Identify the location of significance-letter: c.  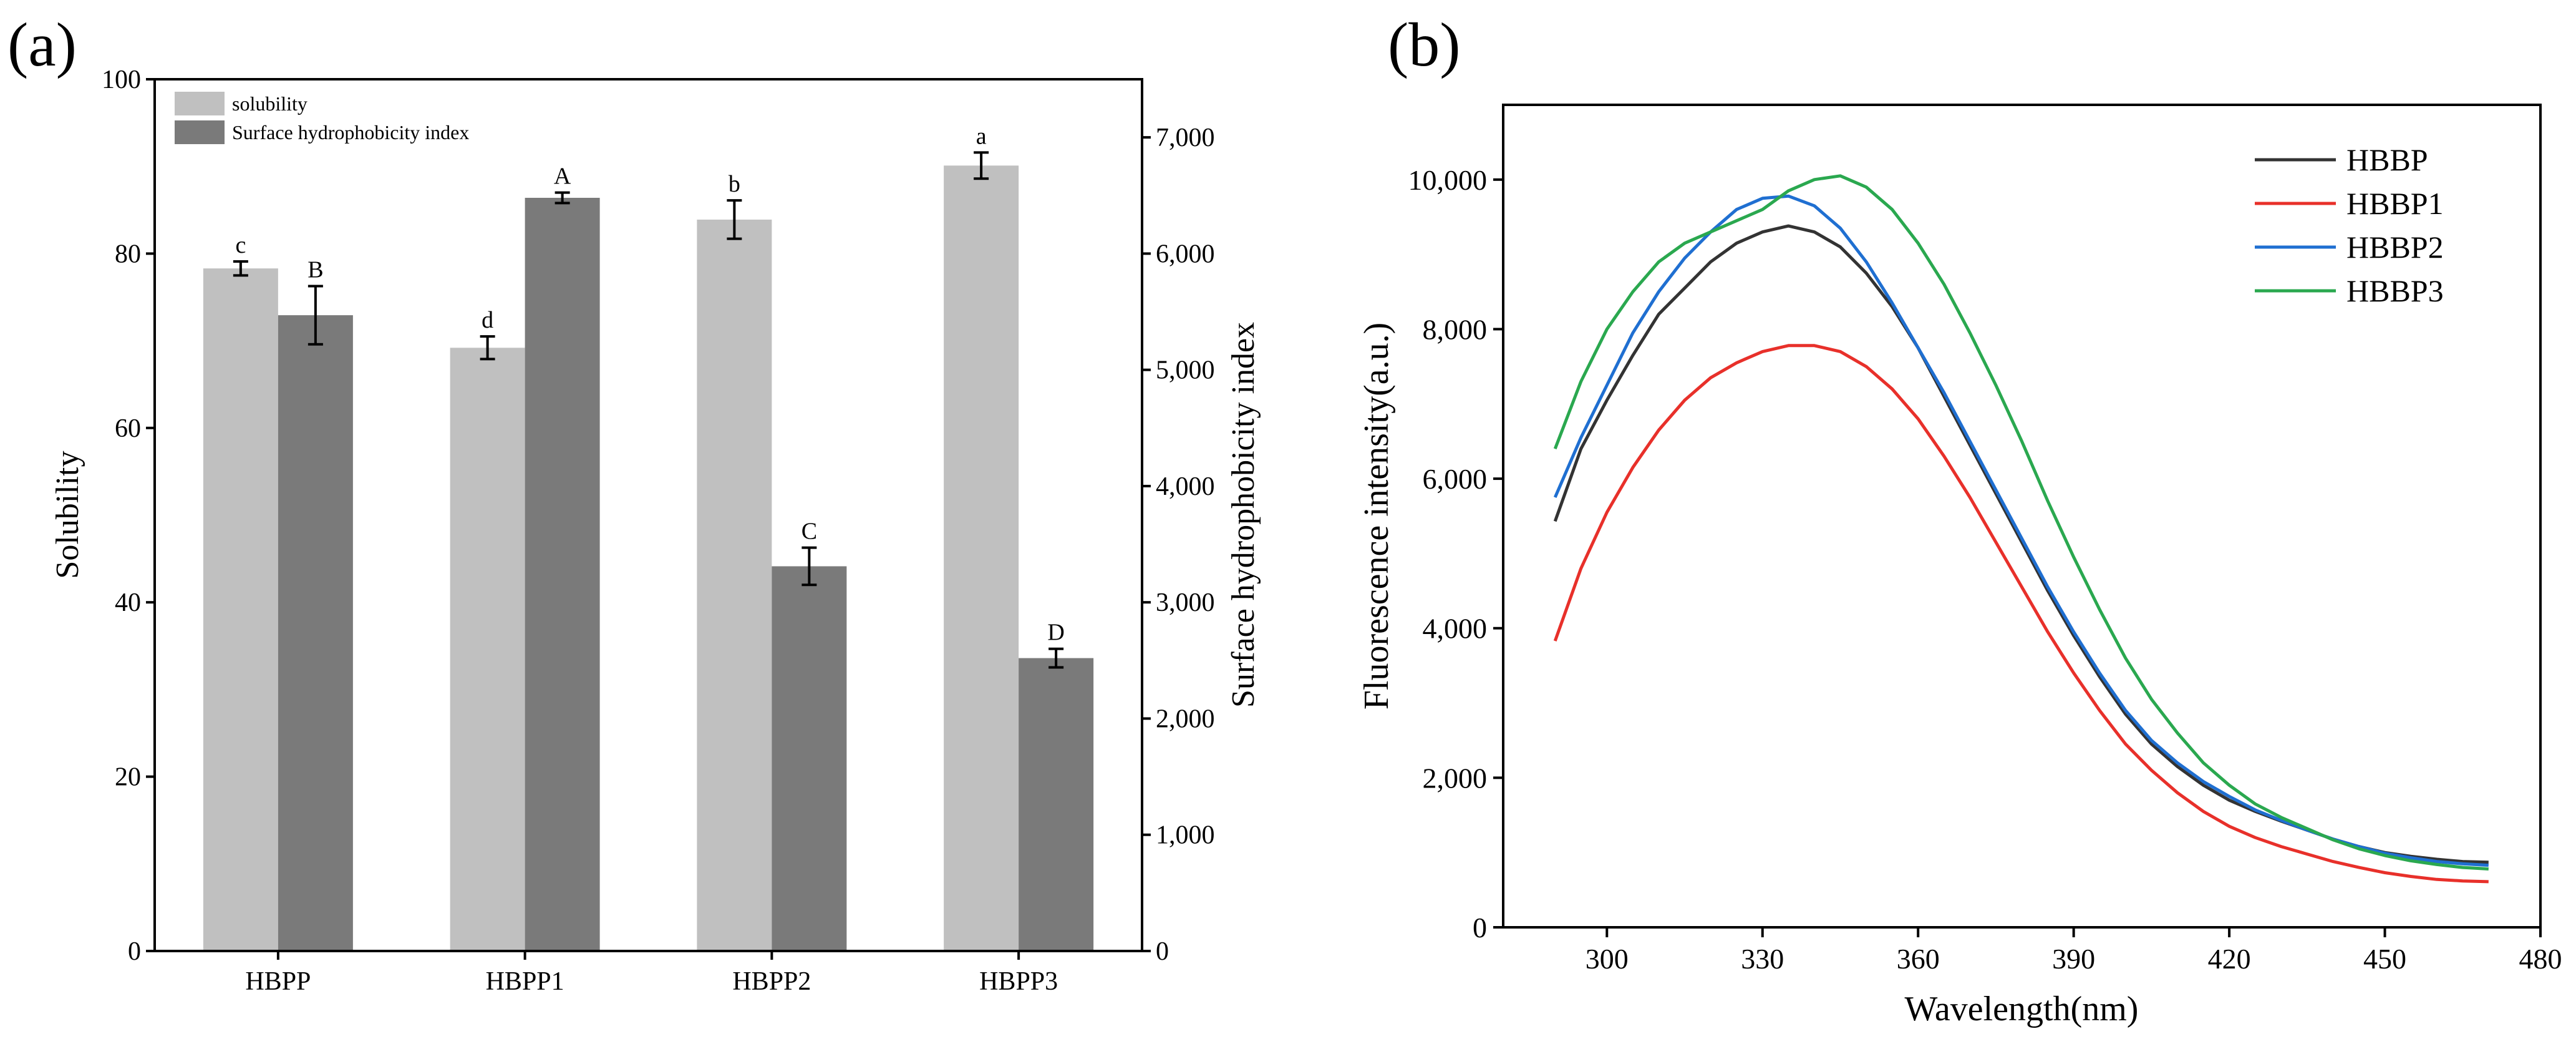
(240, 245).